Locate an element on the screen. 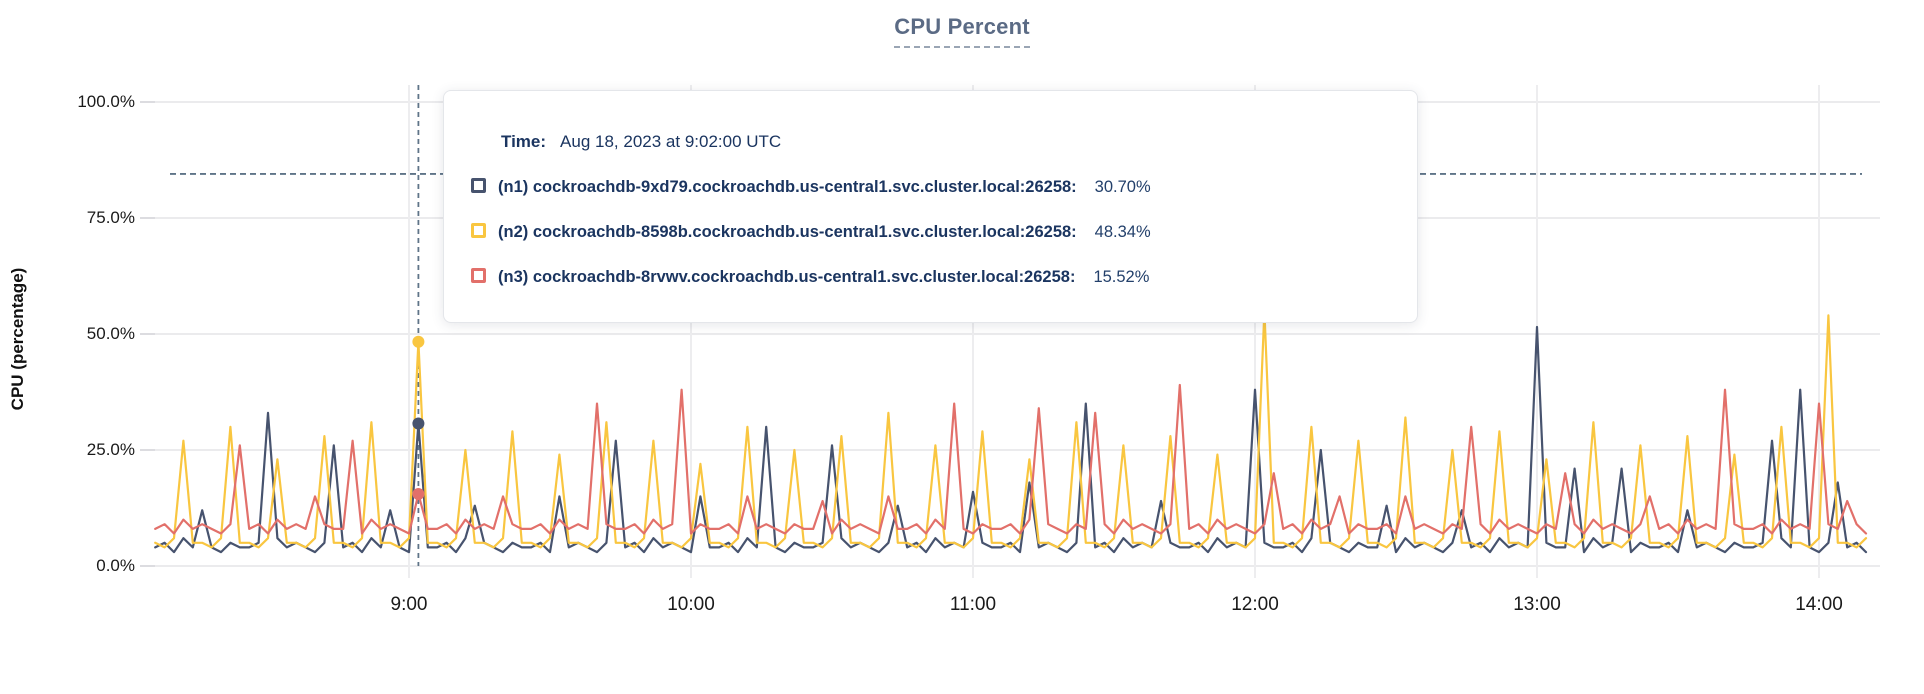 This screenshot has width=1924, height=694. x-tick-11: 11:00 is located at coordinates (973, 604).